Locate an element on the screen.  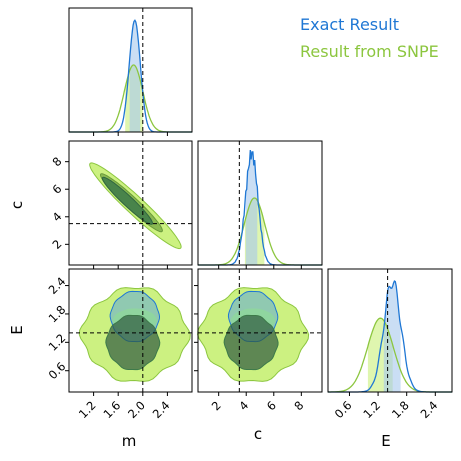
panel-frame-Em is located at coordinates (130, 330).